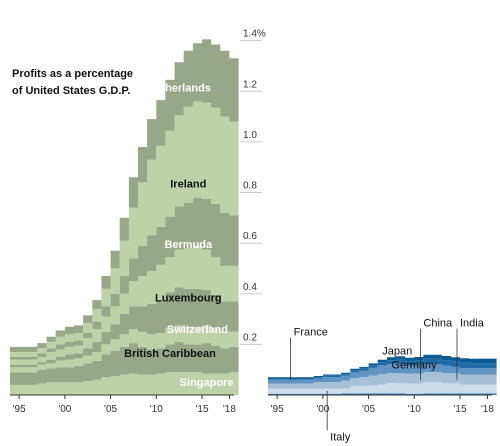 The image size is (500, 446). Describe the element at coordinates (277, 409) in the screenshot. I see `right-x-tick-label: '95` at that location.